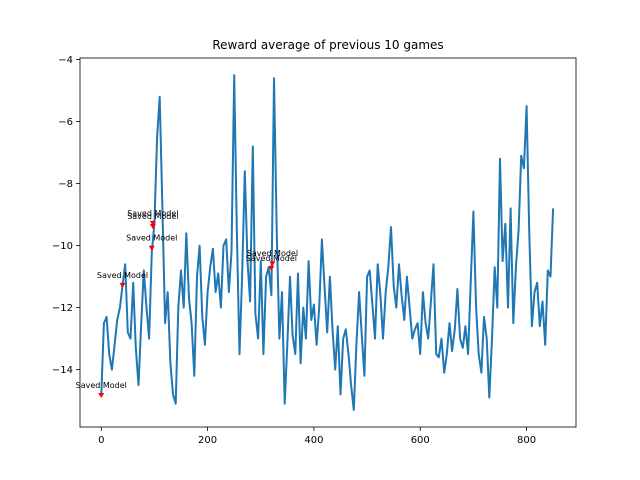 This screenshot has width=640, height=480. Describe the element at coordinates (62, 308) in the screenshot. I see `y-tick-label: −12` at that location.